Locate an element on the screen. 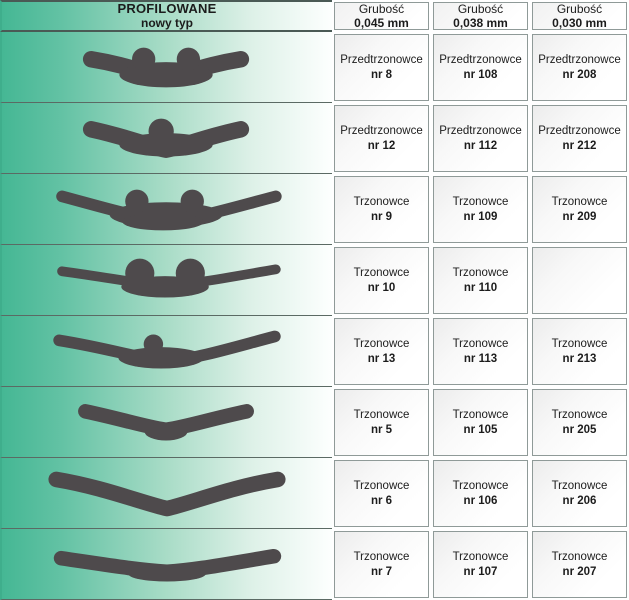 The image size is (629, 600). product-number-label: nr 106 is located at coordinates (480, 500).